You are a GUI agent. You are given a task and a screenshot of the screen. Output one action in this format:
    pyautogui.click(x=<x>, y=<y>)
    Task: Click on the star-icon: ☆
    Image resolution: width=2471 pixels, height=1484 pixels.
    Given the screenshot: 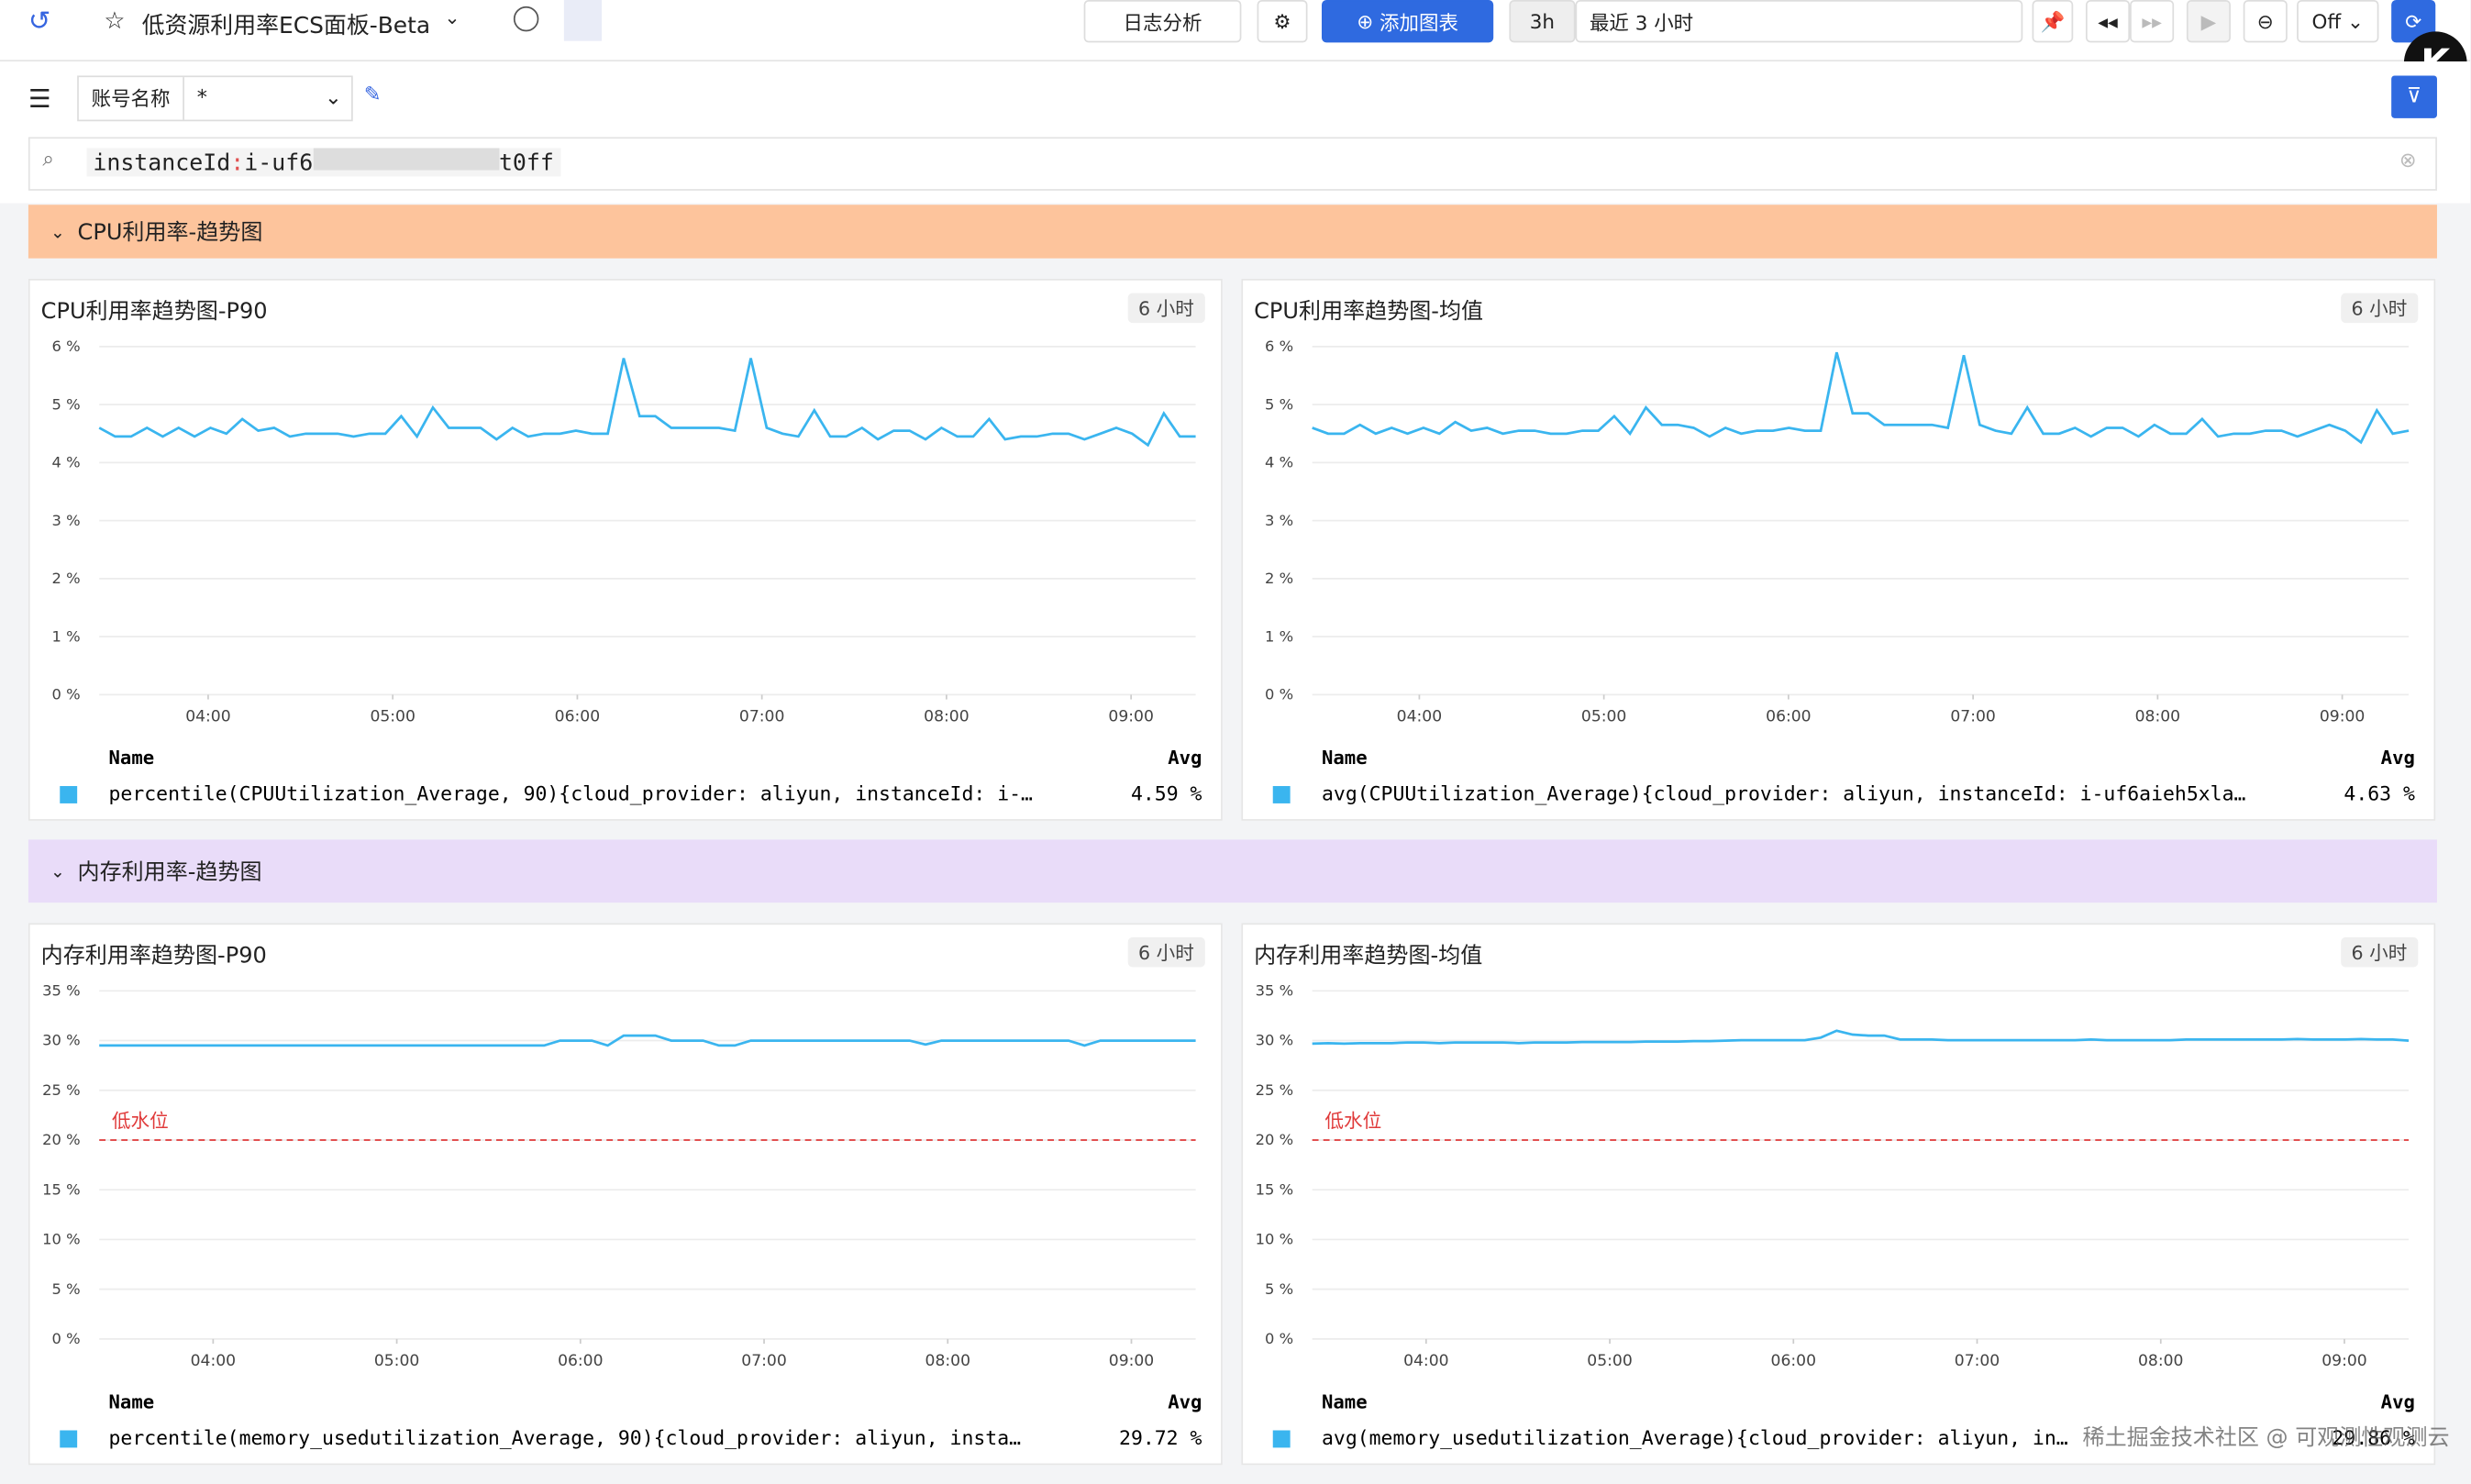 What is the action you would take?
    pyautogui.click(x=115, y=20)
    